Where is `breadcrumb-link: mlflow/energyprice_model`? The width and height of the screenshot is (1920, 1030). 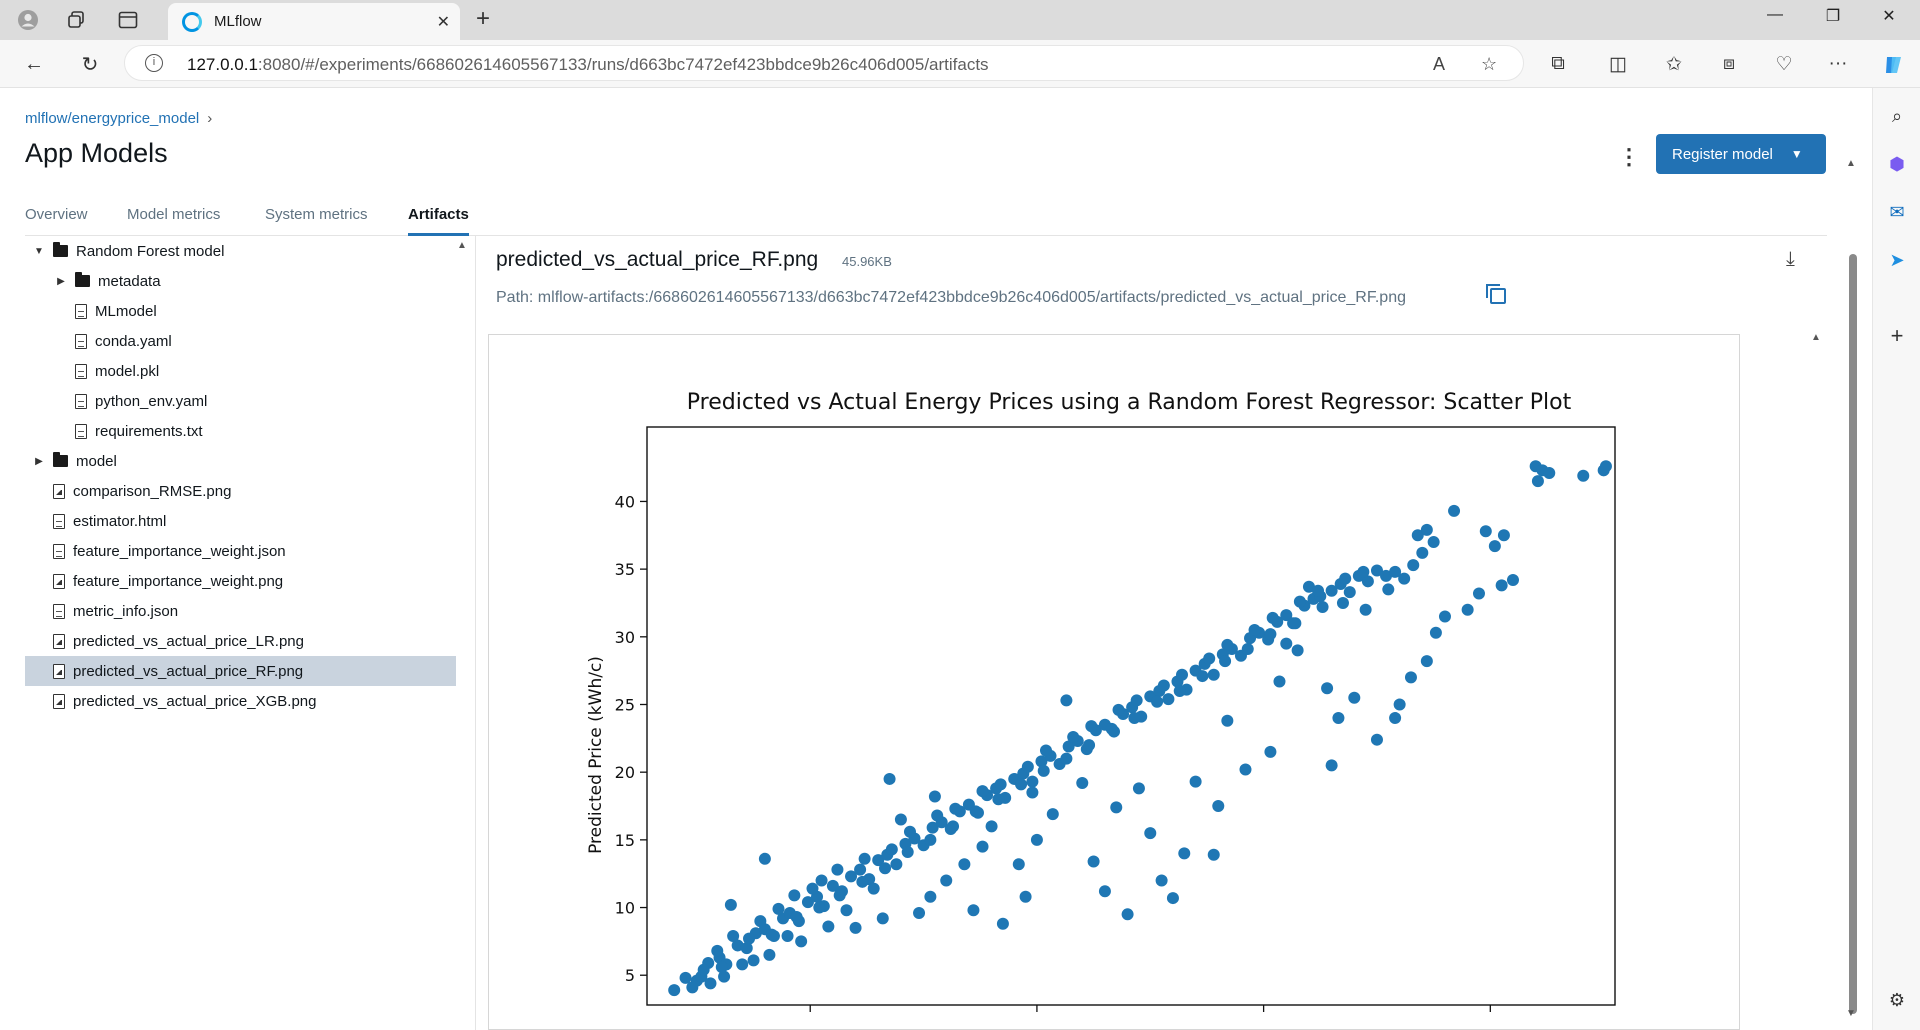 breadcrumb-link: mlflow/energyprice_model is located at coordinates (112, 118).